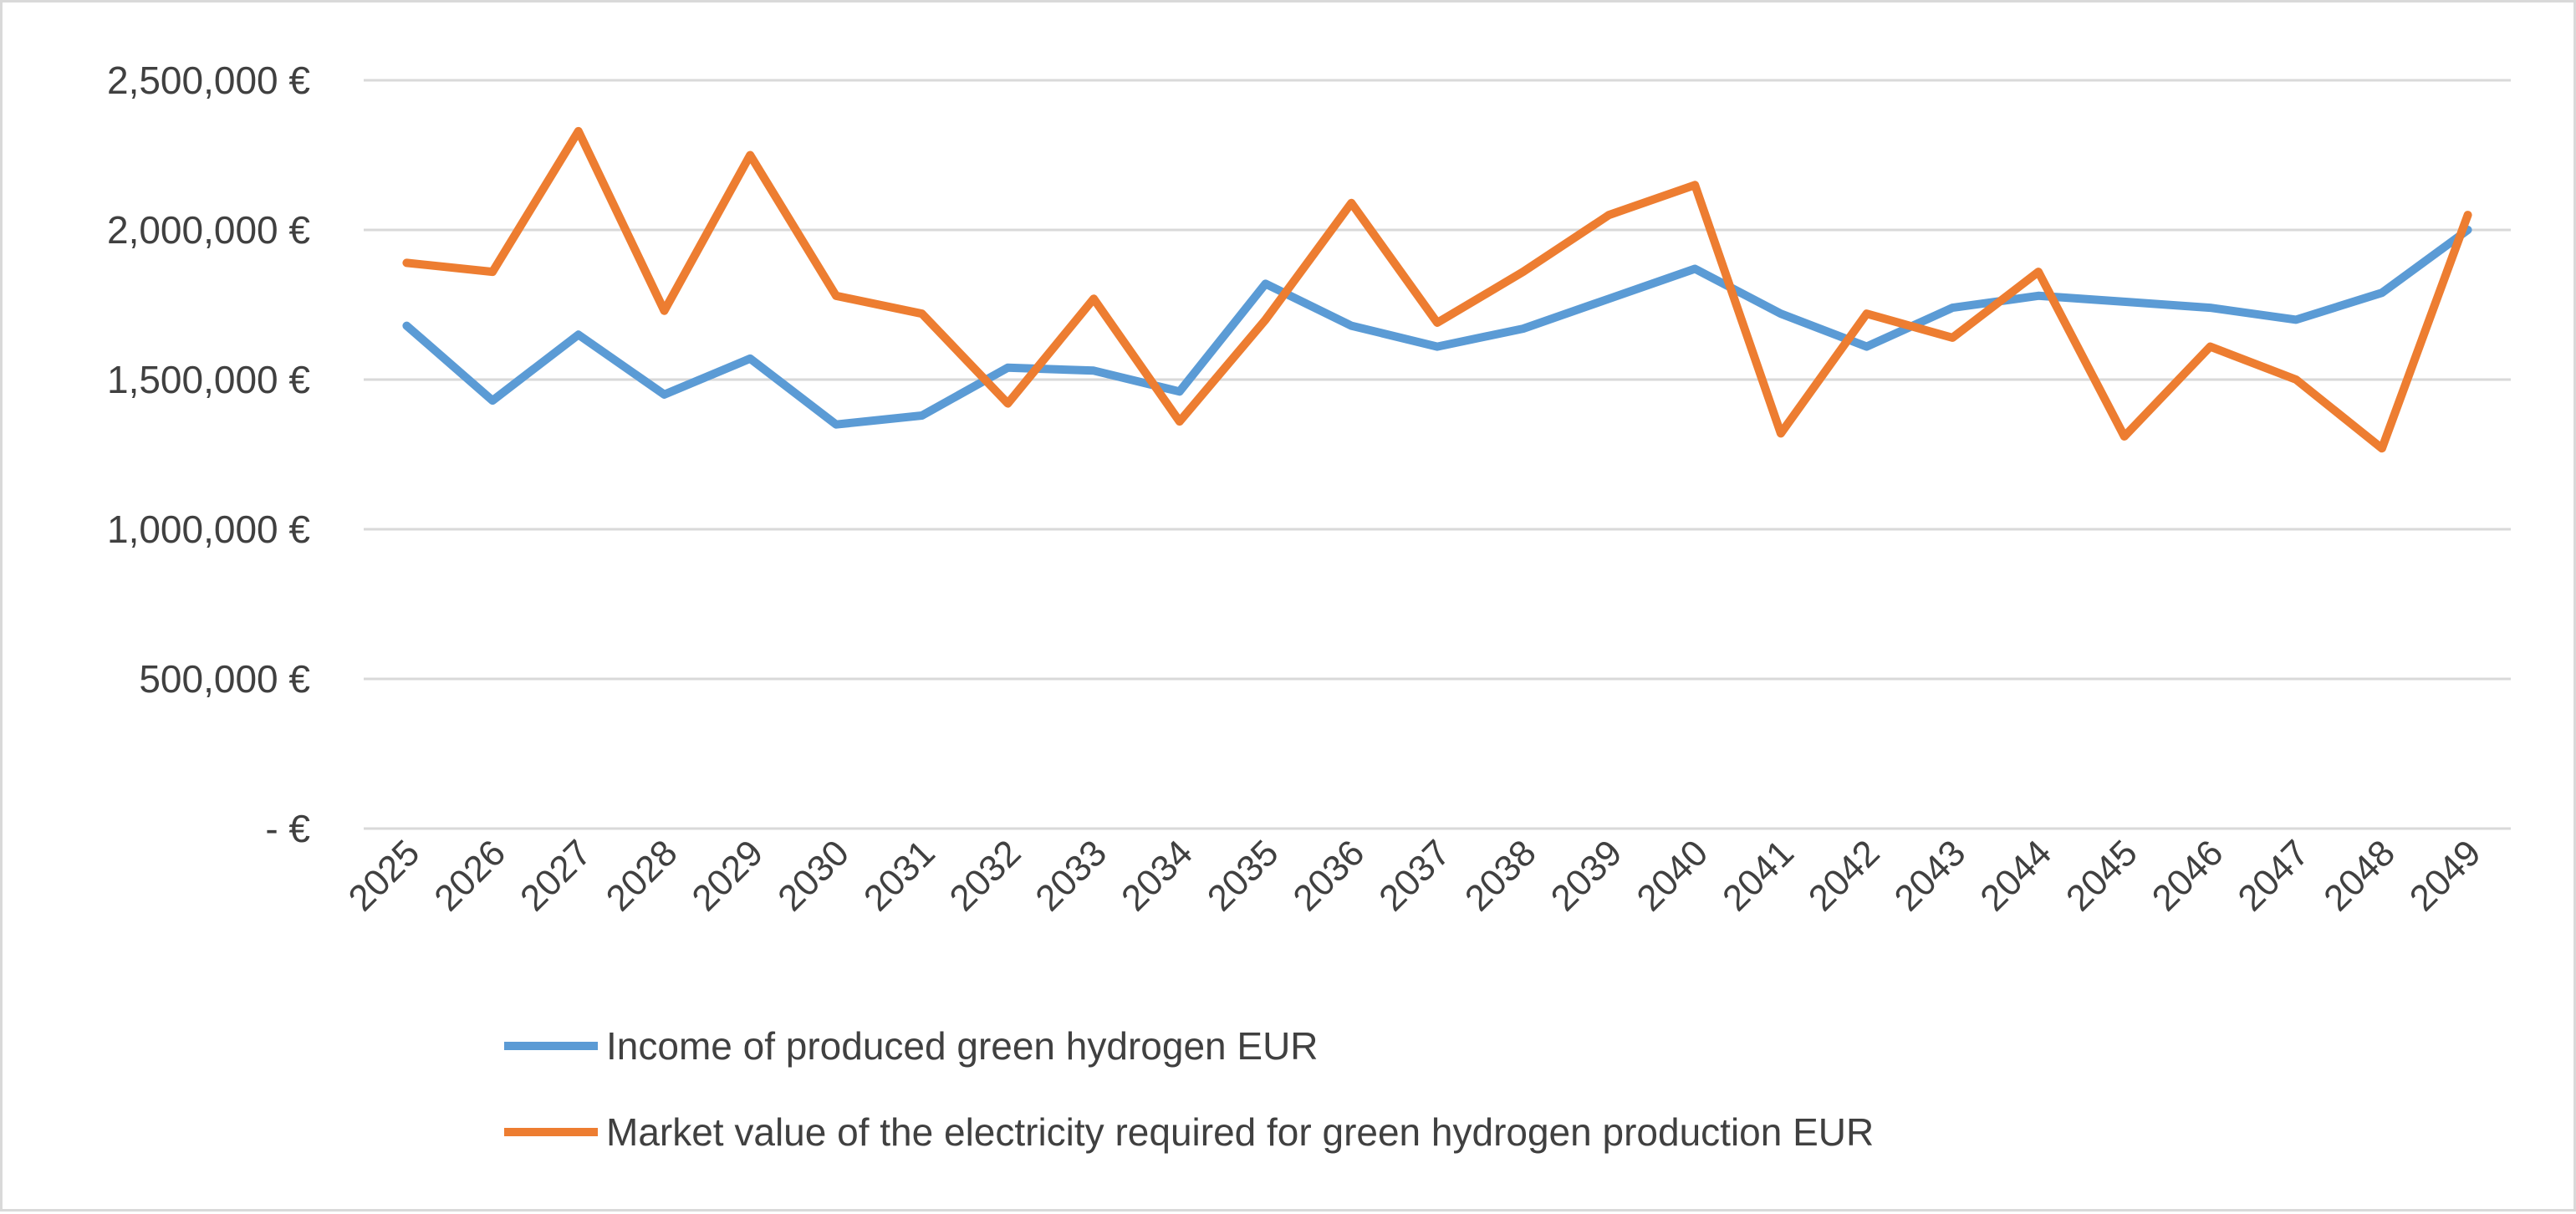 The height and width of the screenshot is (1214, 2576). I want to click on y-tick-label: 1,000,000 €, so click(208, 529).